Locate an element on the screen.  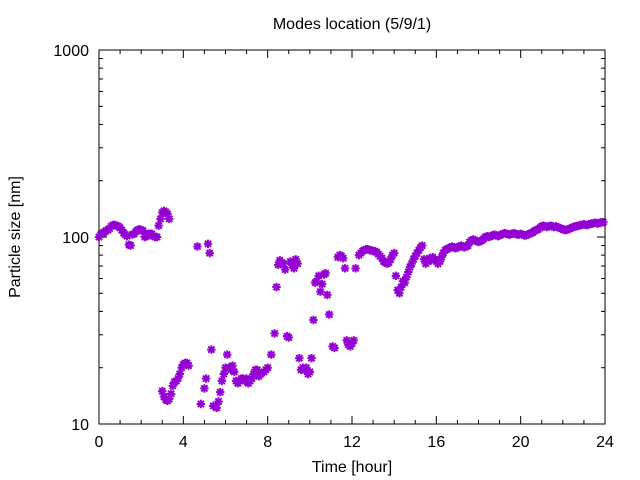
y-axis-label: Particle size [nm] is located at coordinates (15, 237).